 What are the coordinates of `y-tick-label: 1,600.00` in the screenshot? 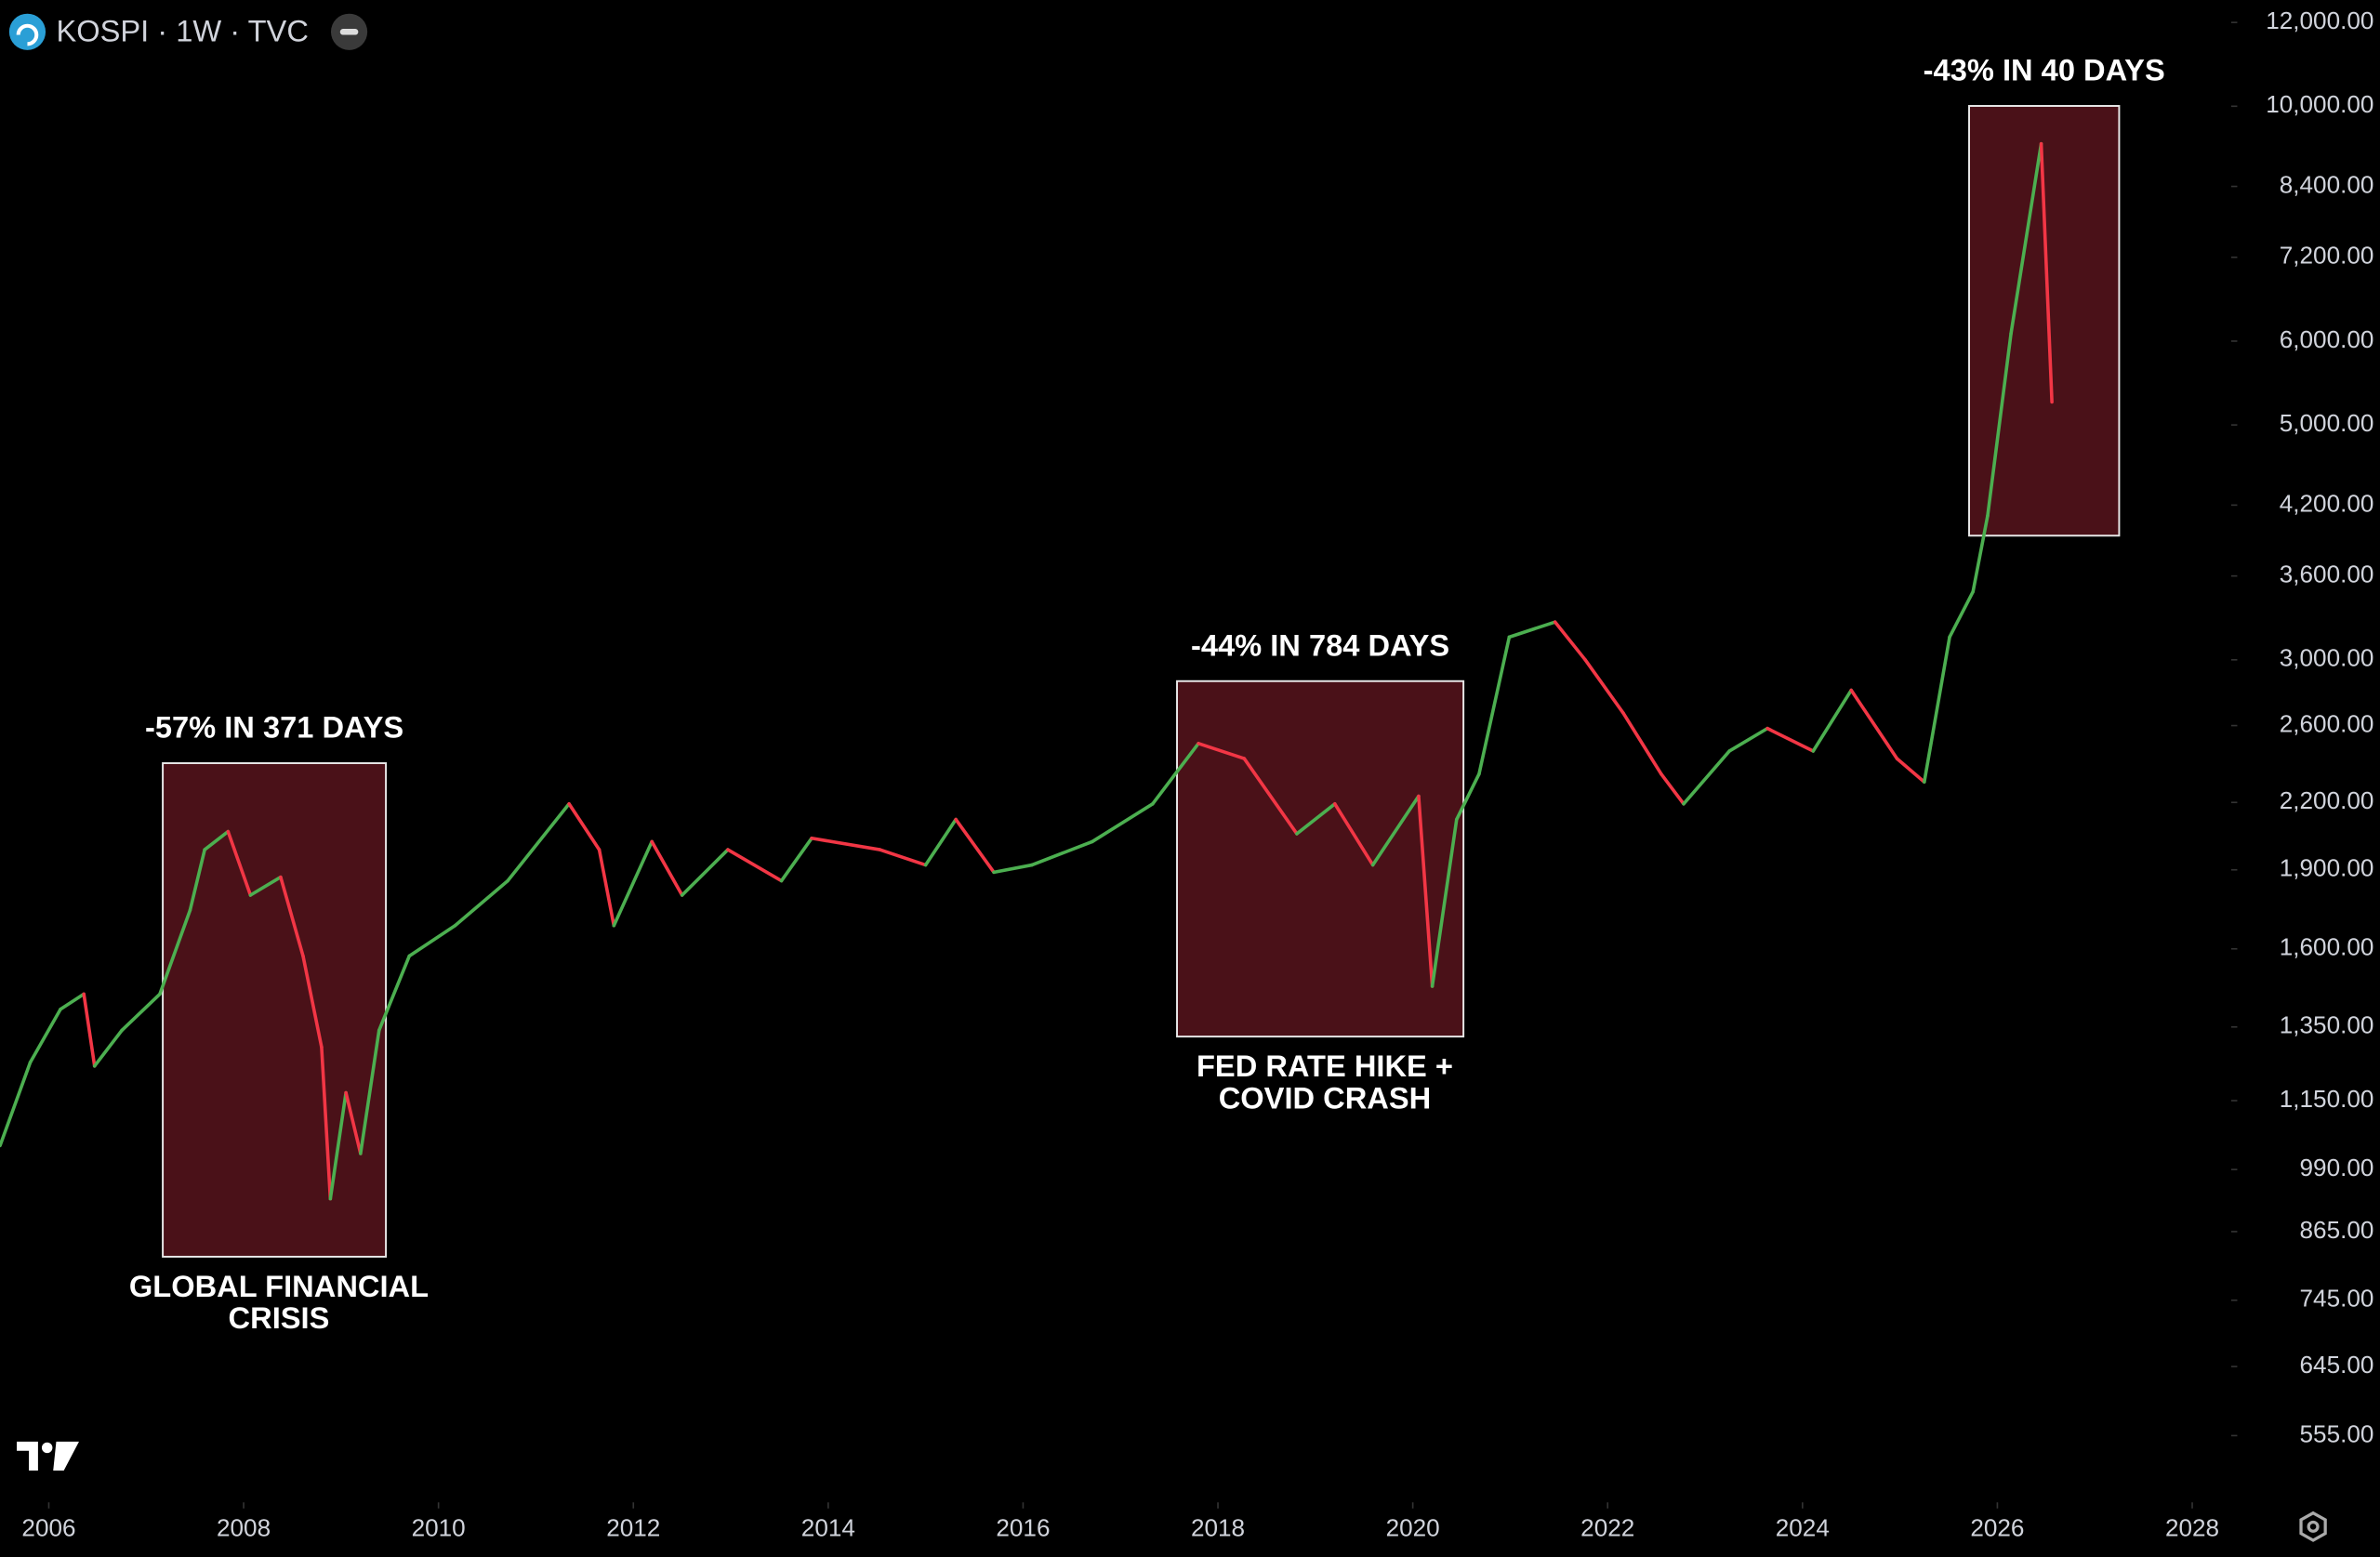 It's located at (2327, 947).